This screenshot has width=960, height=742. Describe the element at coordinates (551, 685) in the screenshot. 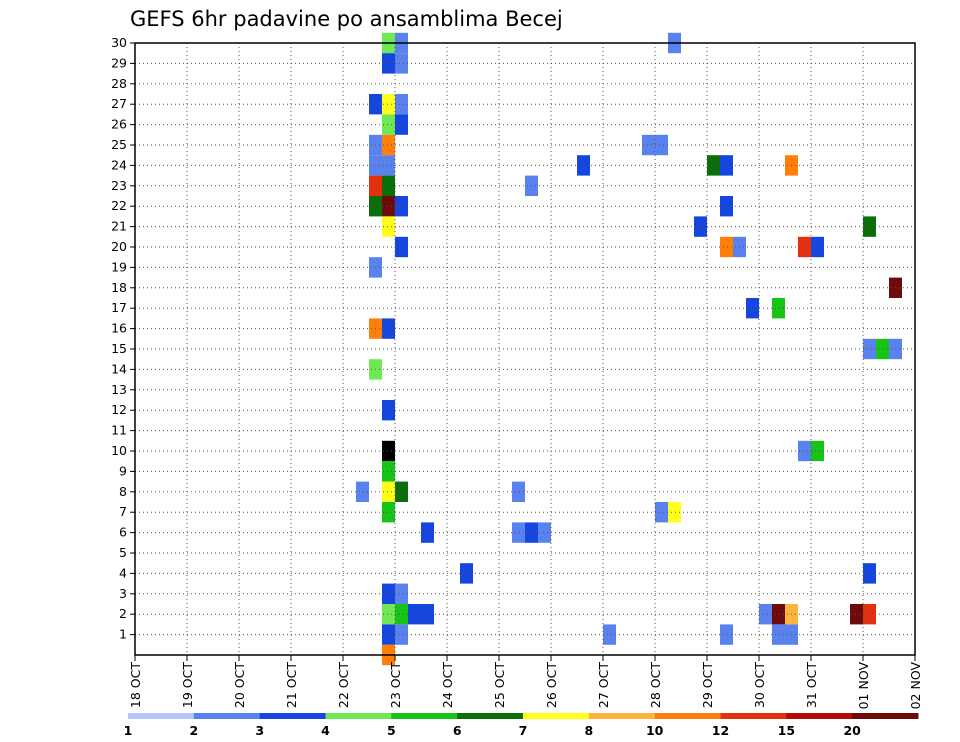

I see `x-tick-label: 26 OCT` at that location.